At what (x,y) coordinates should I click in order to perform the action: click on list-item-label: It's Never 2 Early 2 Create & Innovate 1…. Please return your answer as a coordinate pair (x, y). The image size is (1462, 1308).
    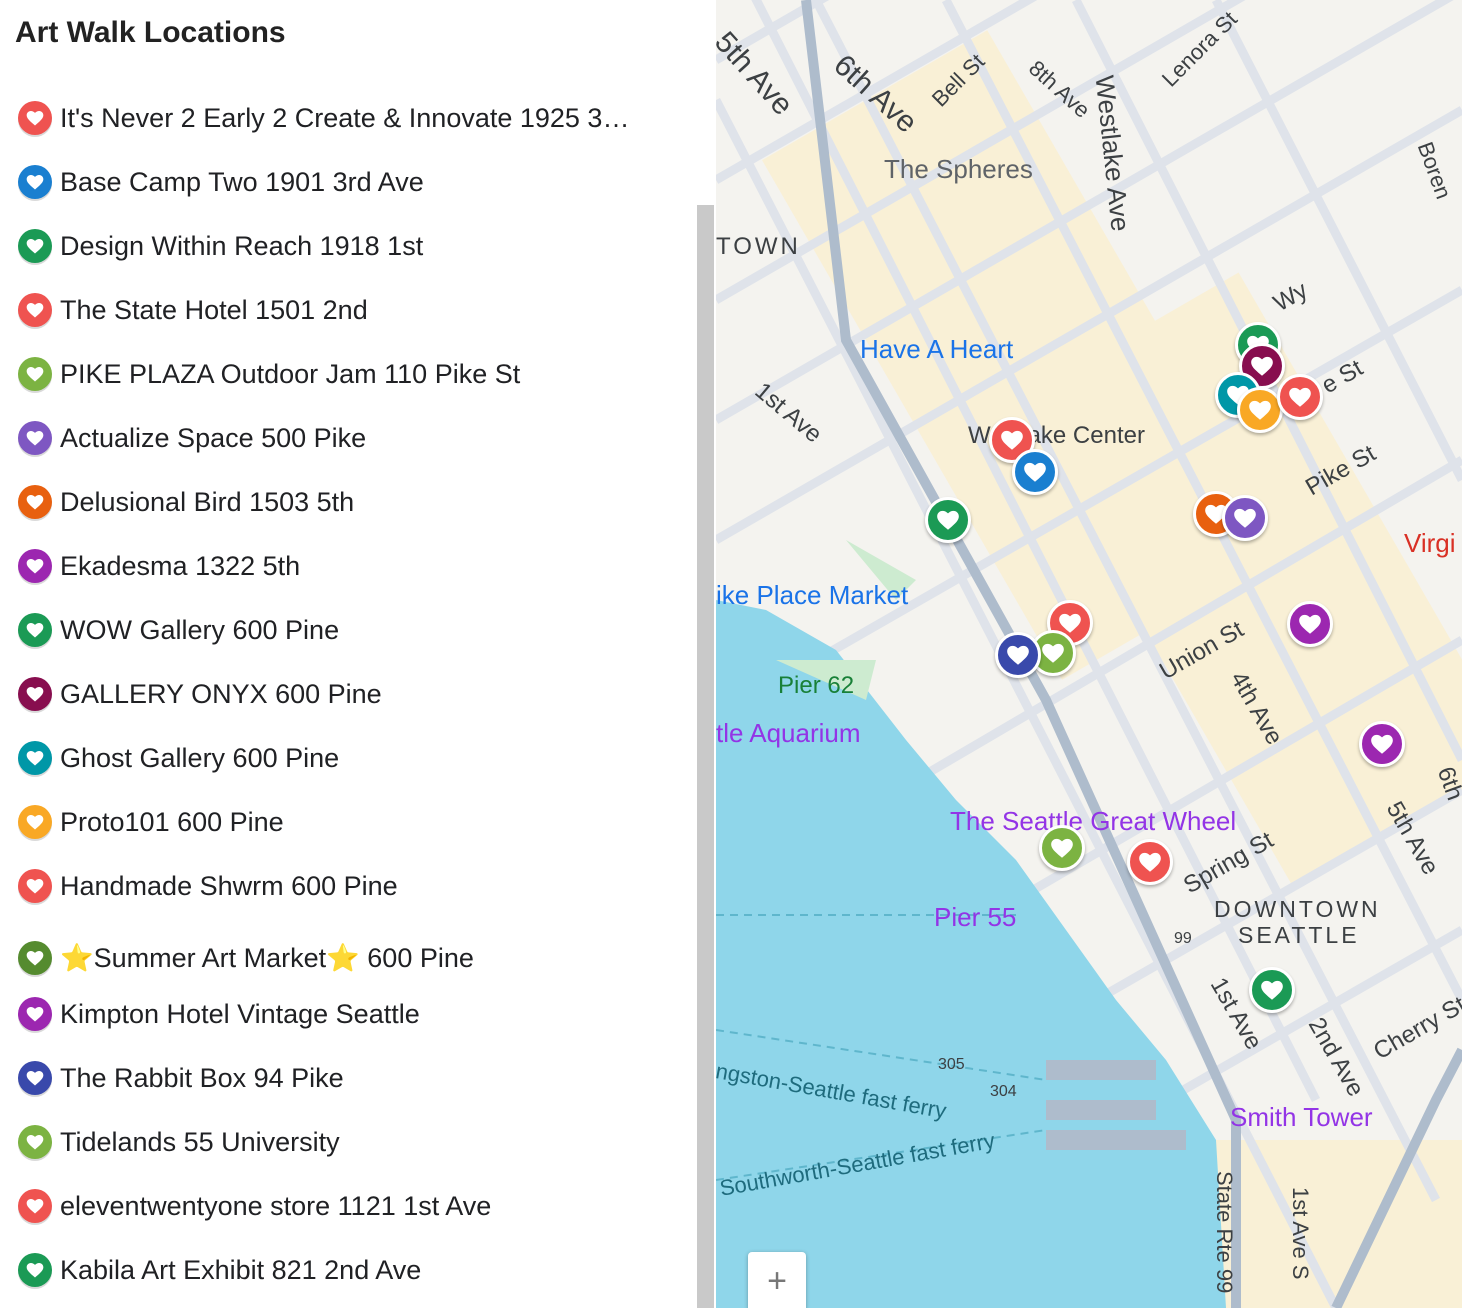
    Looking at the image, I should click on (345, 117).